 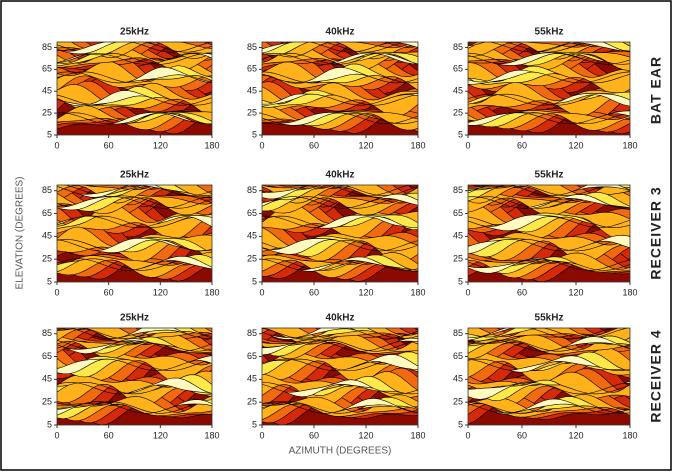 What do you see at coordinates (549, 175) in the screenshot?
I see `panel-title: 55kHz` at bounding box center [549, 175].